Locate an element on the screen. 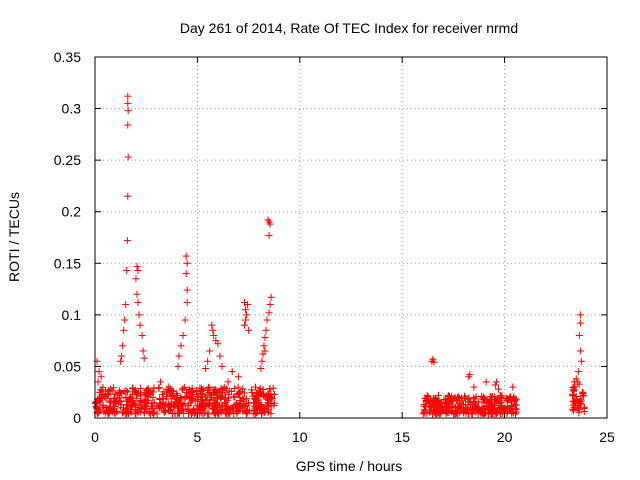 This screenshot has height=480, width=640. y-tick-label: 0.35 is located at coordinates (67, 57).